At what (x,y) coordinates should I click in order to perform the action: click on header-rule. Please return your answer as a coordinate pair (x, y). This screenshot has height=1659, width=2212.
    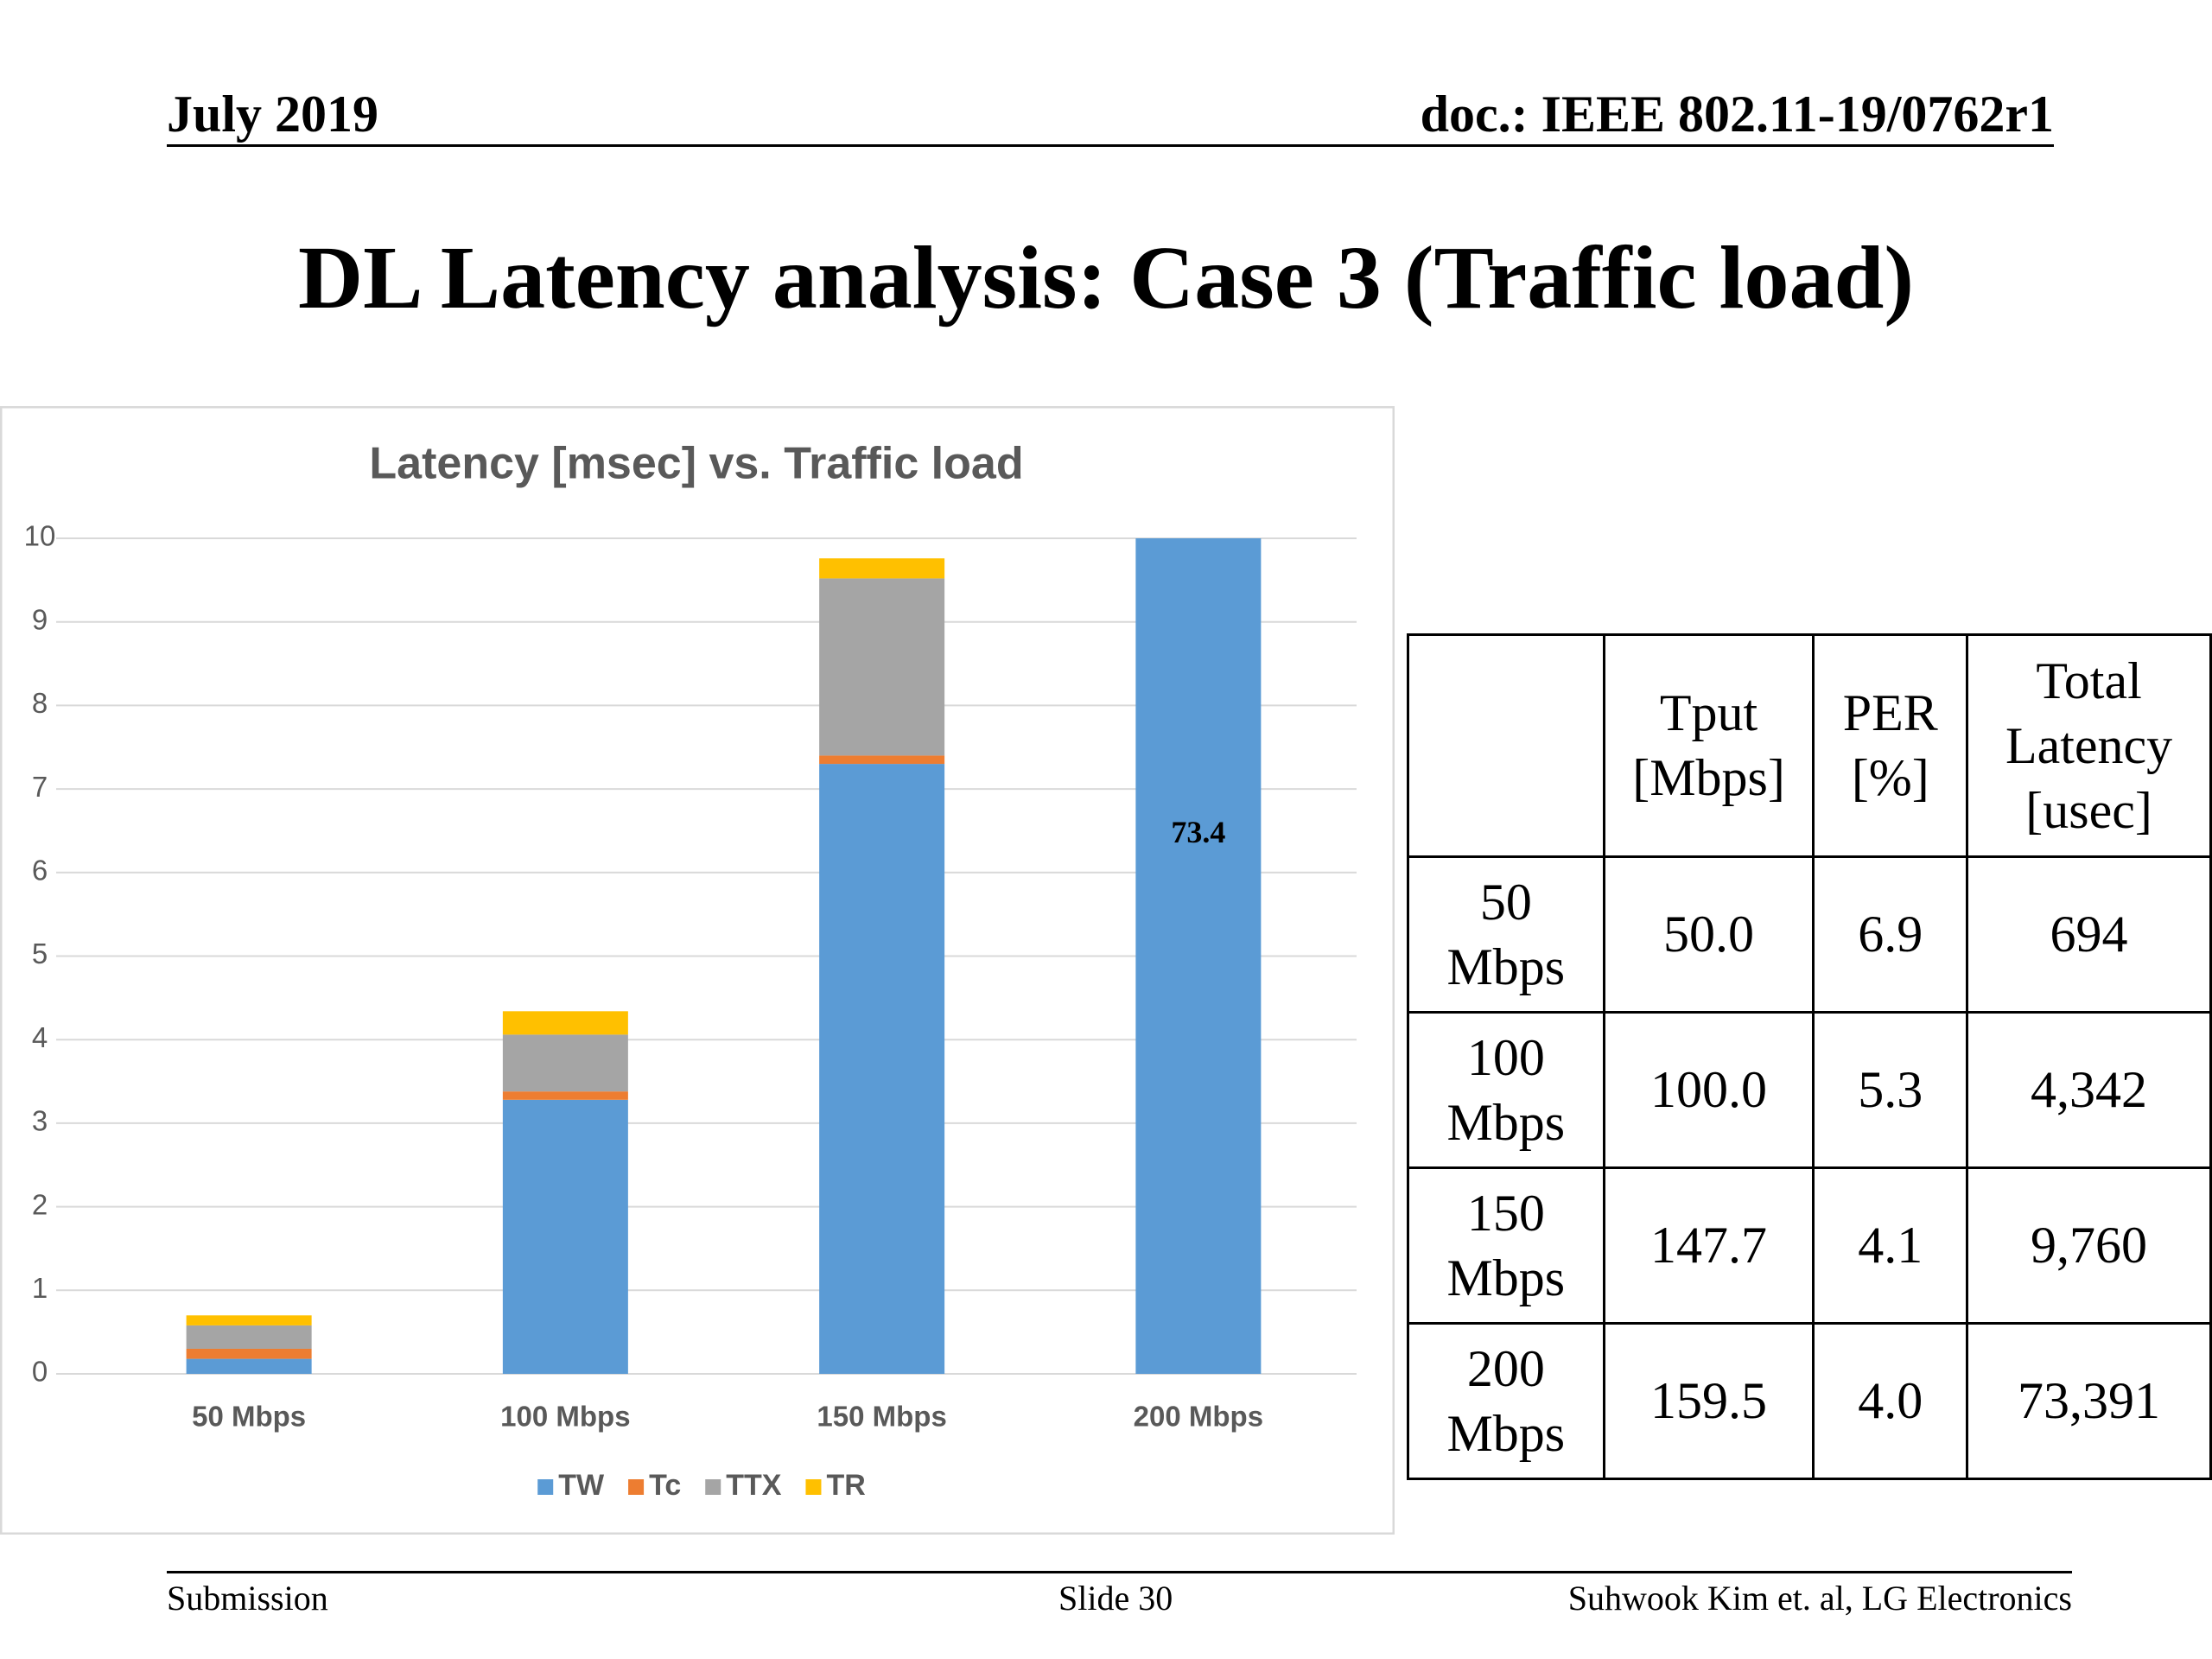
    Looking at the image, I should click on (1110, 145).